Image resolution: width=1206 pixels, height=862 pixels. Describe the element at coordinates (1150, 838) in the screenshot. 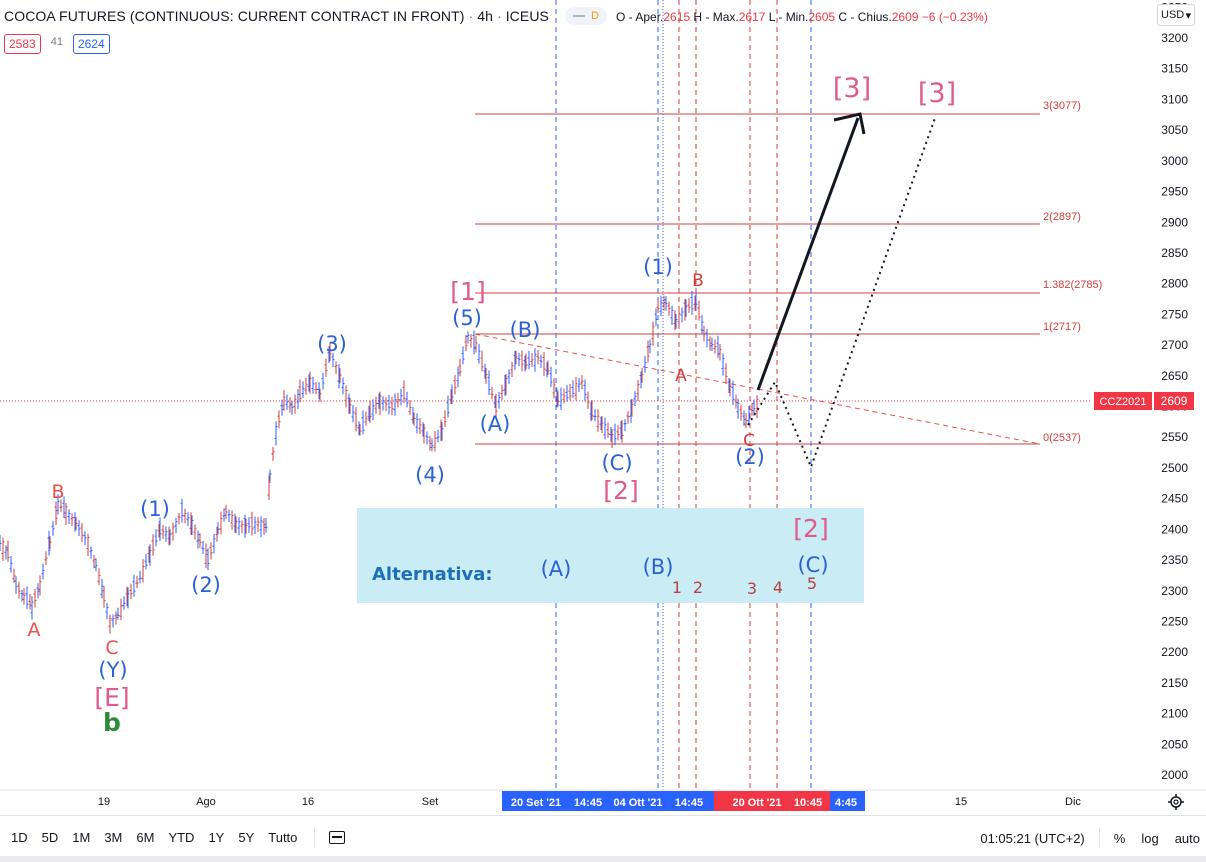

I see `log-toggle: log` at that location.